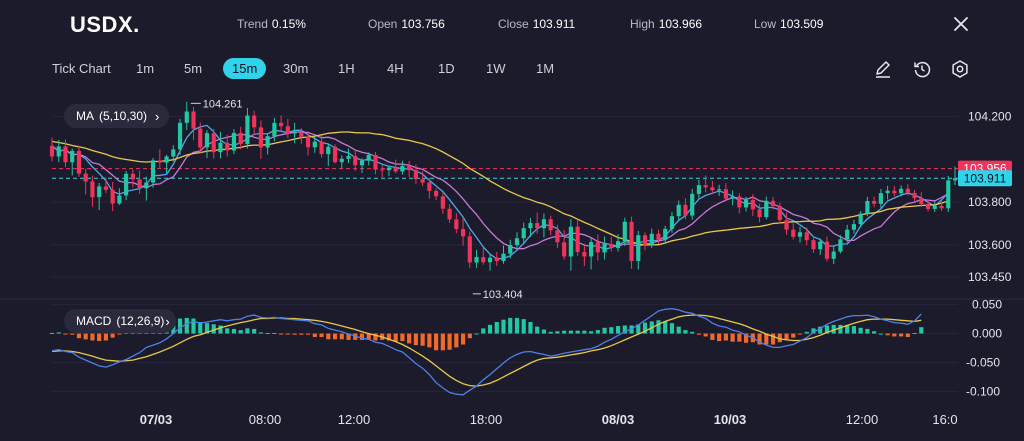  I want to click on macd-signal-line, so click(486, 350).